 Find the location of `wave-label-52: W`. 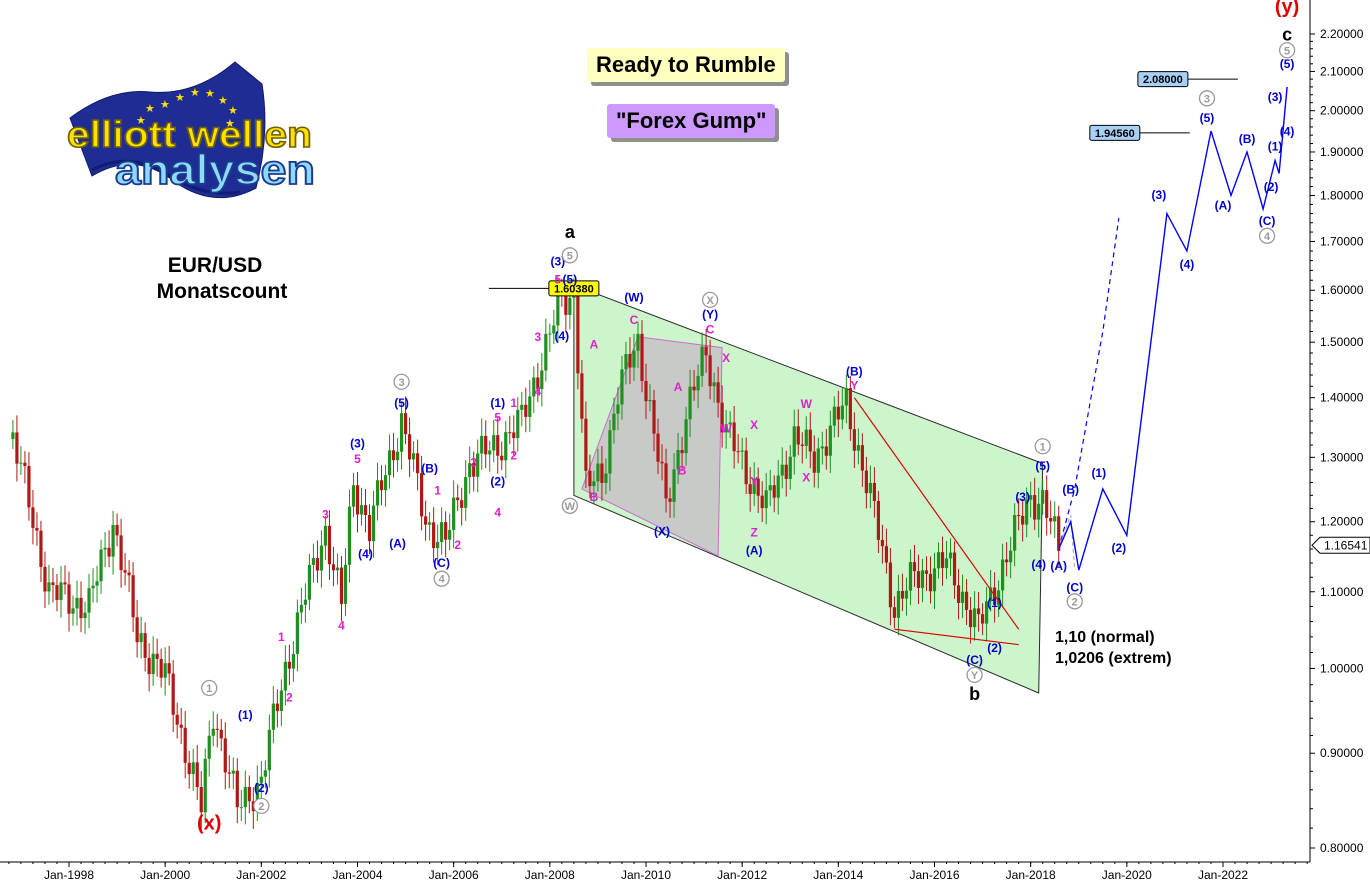

wave-label-52: W is located at coordinates (807, 404).